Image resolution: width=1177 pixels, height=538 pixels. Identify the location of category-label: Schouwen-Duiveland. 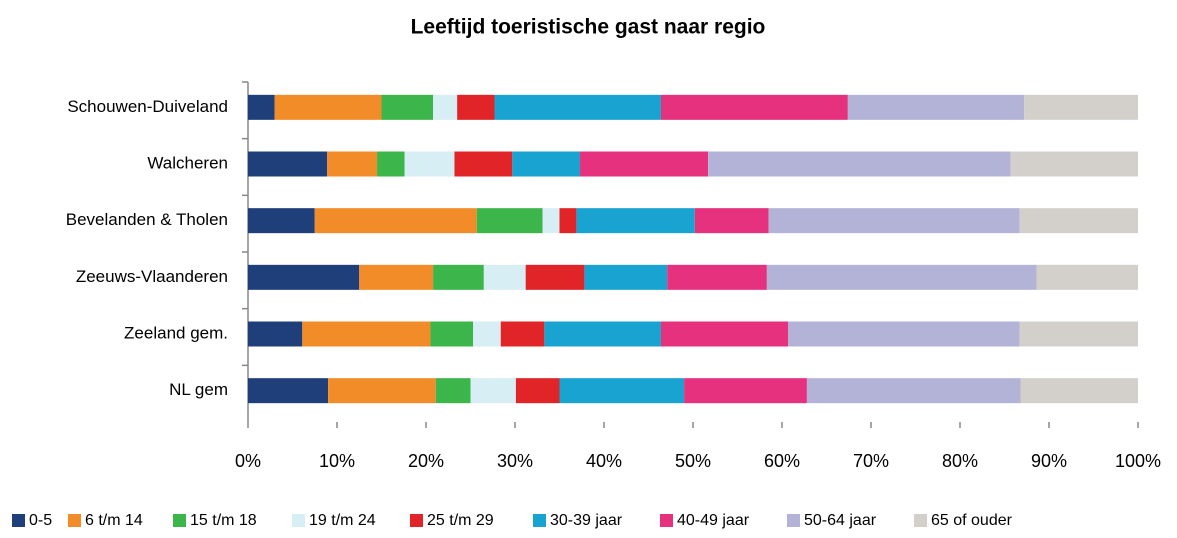
(147, 106).